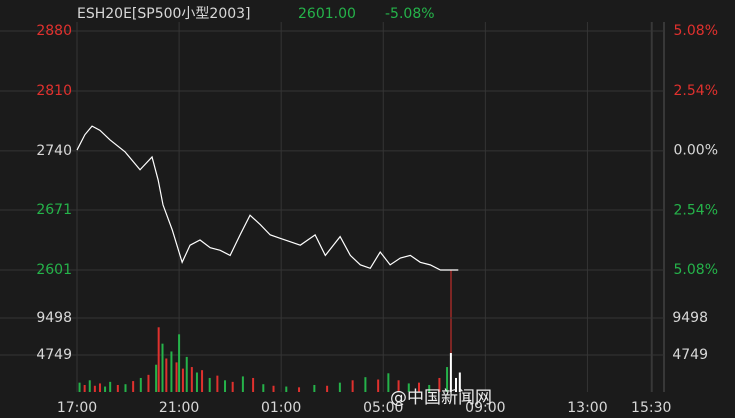 The height and width of the screenshot is (418, 735). What do you see at coordinates (164, 14) in the screenshot?
I see `symbol: ESH20E[SP500小型2003]` at bounding box center [164, 14].